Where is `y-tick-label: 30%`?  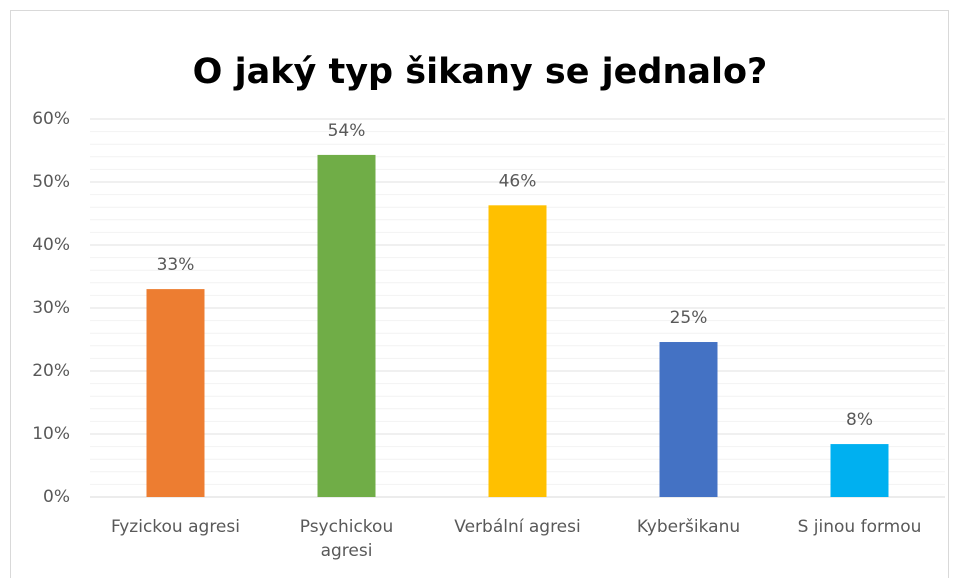 y-tick-label: 30% is located at coordinates (51, 308).